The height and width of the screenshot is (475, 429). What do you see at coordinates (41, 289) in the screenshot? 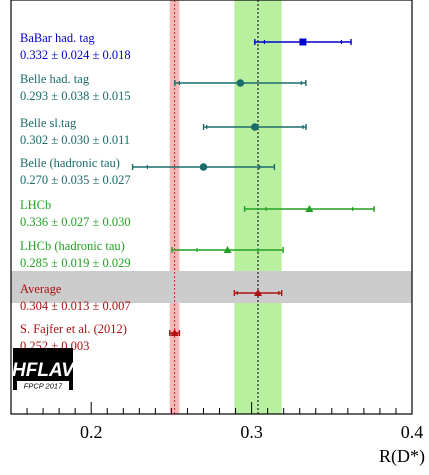
I see `average-label-0: Average` at bounding box center [41, 289].